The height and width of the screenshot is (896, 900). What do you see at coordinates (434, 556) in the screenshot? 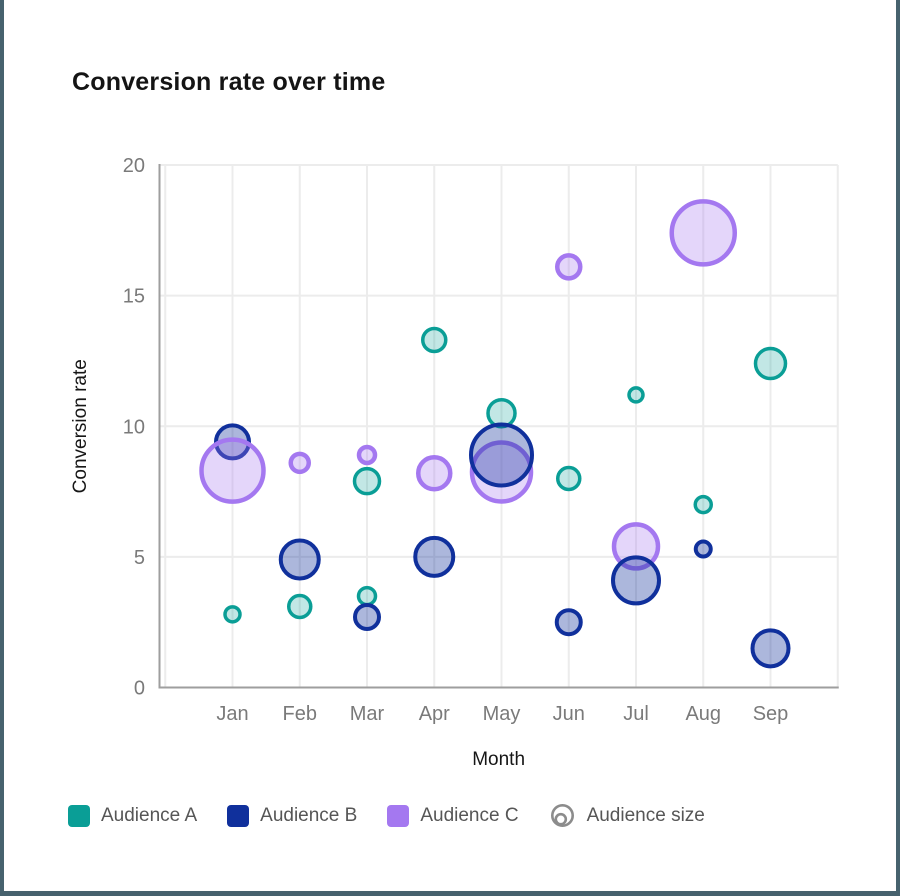
I see `bubble-audience-b-apr` at bounding box center [434, 556].